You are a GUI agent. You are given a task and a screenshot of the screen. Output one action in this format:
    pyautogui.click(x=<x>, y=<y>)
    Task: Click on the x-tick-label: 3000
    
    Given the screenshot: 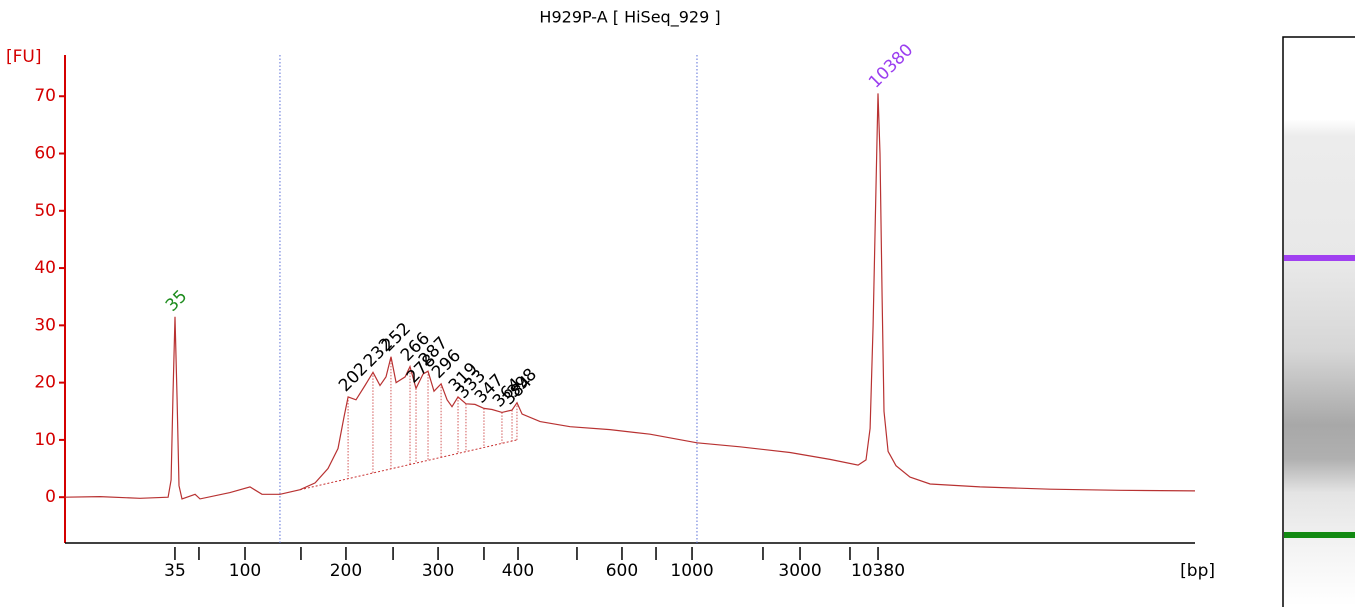 What is the action you would take?
    pyautogui.click(x=799, y=571)
    